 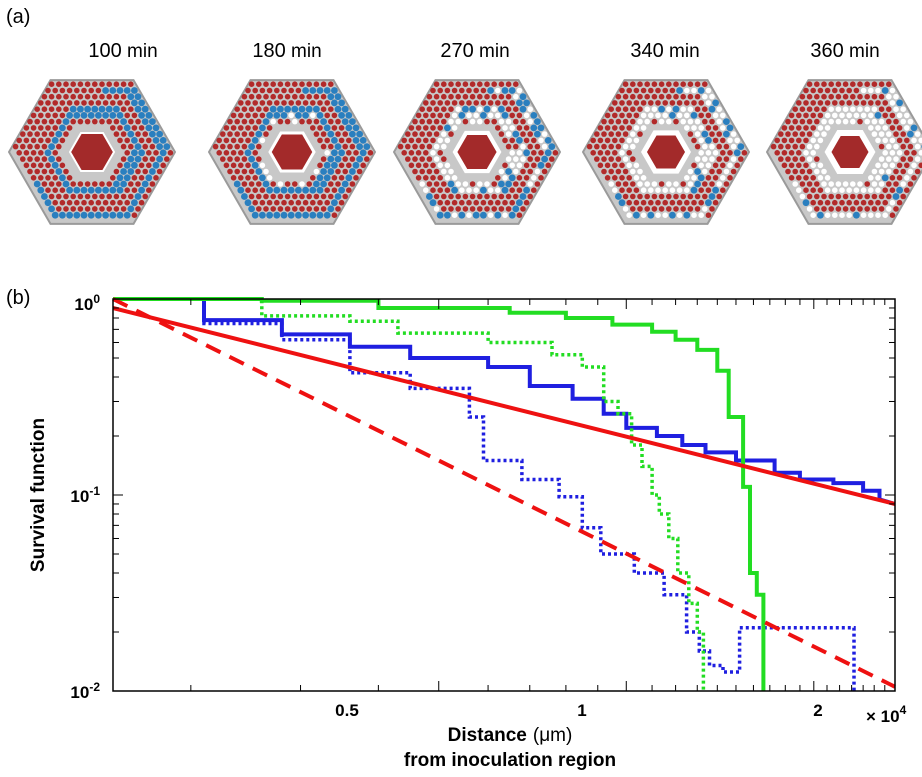 I want to click on y-tick-label: 10⁰, so click(x=87, y=303).